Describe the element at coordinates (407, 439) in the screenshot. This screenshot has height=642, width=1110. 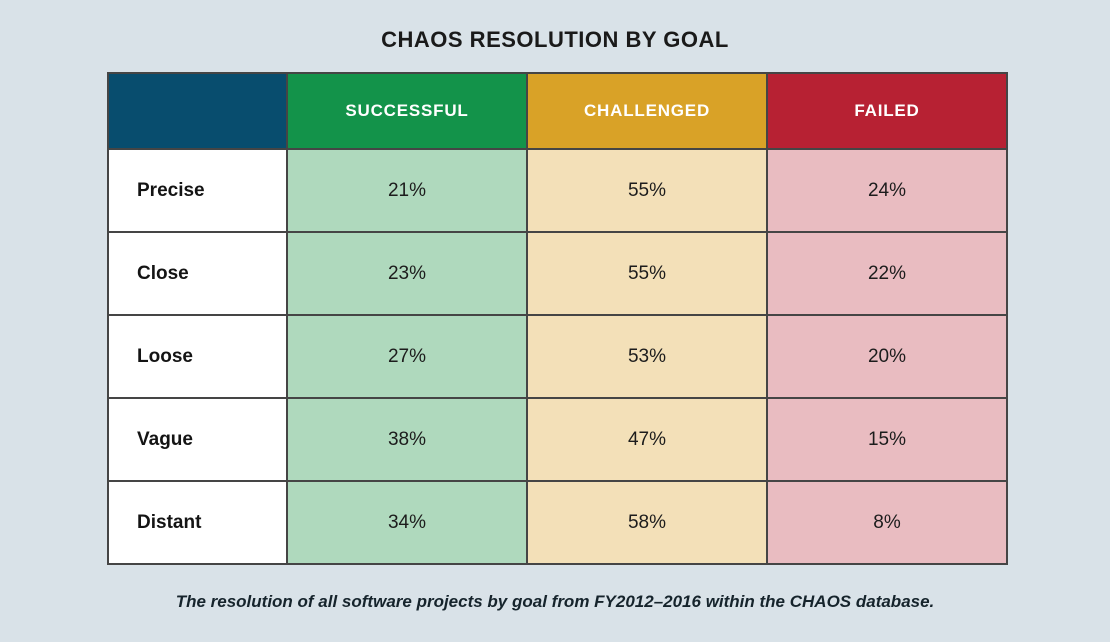
I see `cell-vague-successful: 38%` at that location.